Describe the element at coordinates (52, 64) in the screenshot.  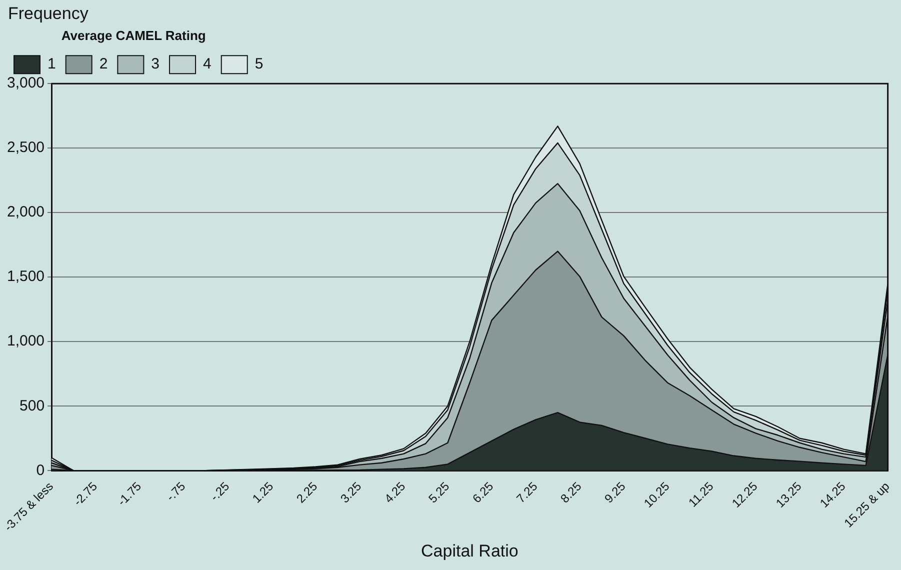
I see `legend-label: 1` at that location.